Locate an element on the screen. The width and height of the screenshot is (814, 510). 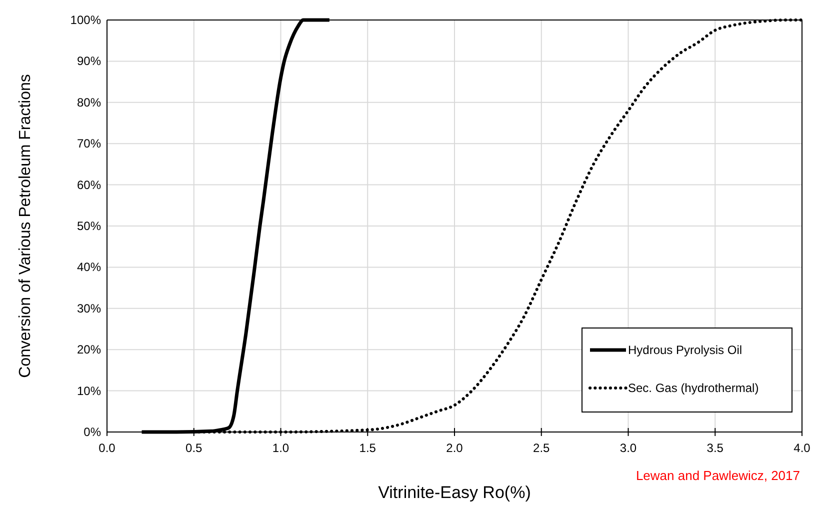
x-tick-label: 2.0 is located at coordinates (455, 448).